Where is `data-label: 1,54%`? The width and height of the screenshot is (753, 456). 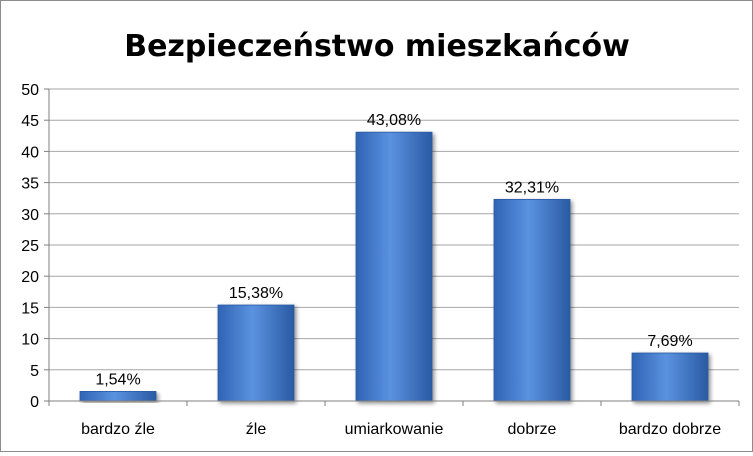
data-label: 1,54% is located at coordinates (117, 379).